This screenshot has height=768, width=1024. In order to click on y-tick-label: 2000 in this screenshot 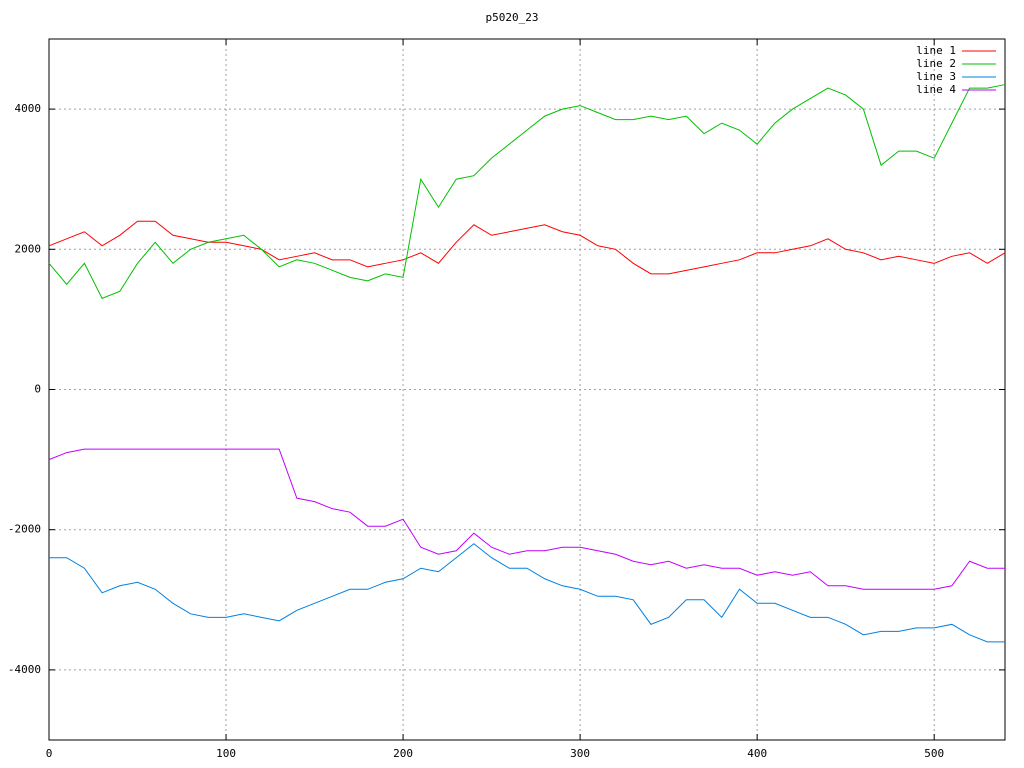, I will do `click(28, 248)`.